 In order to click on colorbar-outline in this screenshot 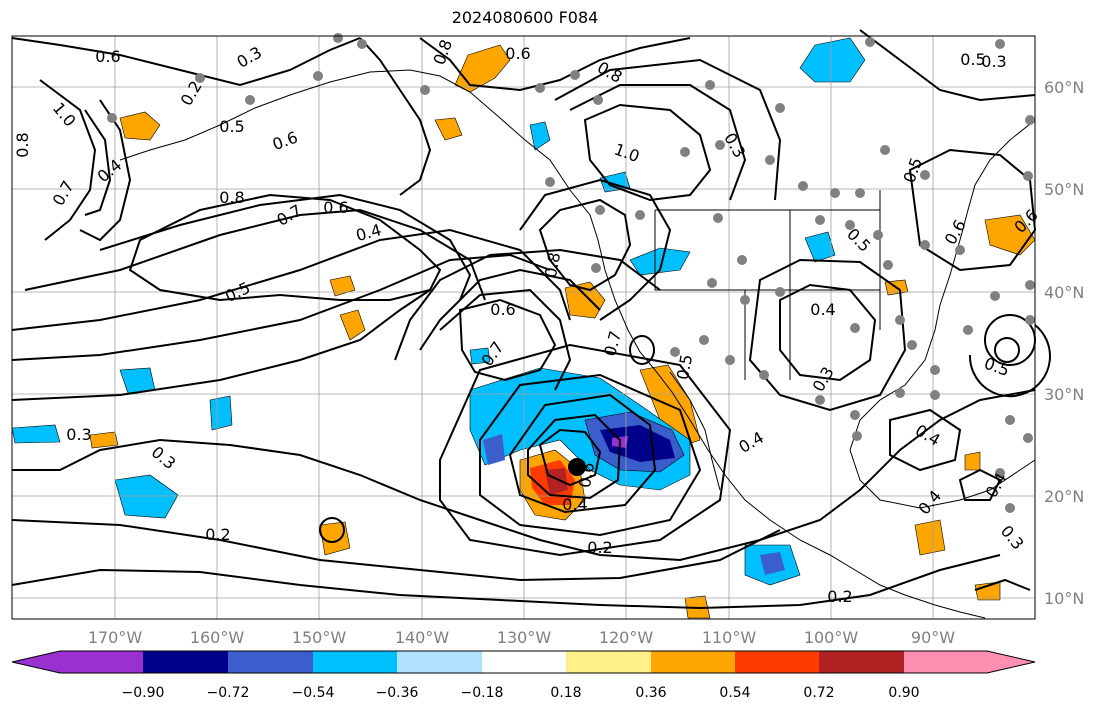, I will do `click(523, 662)`.